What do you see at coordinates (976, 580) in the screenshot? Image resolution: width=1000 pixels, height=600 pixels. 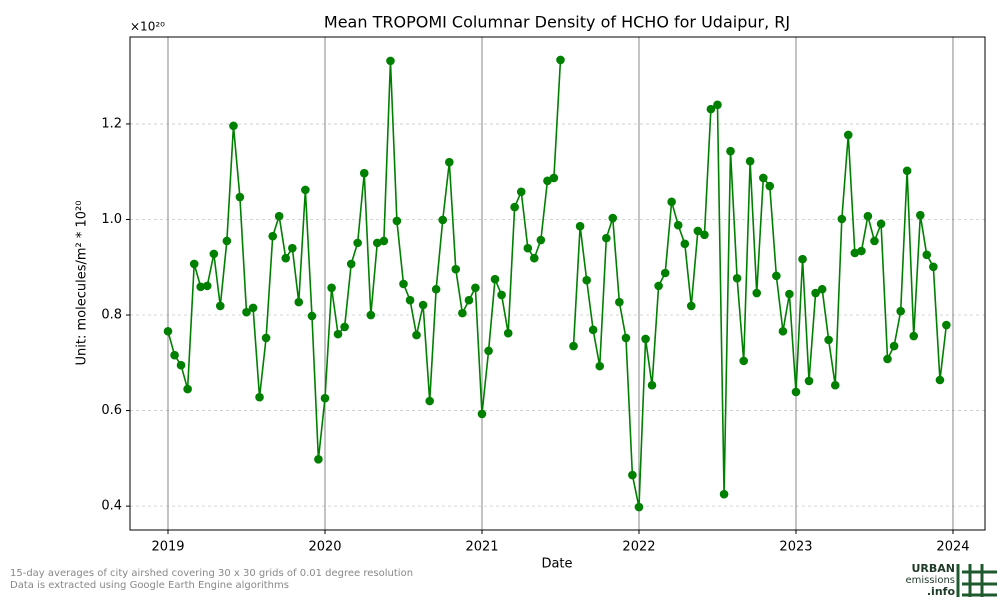 I see `logo-icon` at bounding box center [976, 580].